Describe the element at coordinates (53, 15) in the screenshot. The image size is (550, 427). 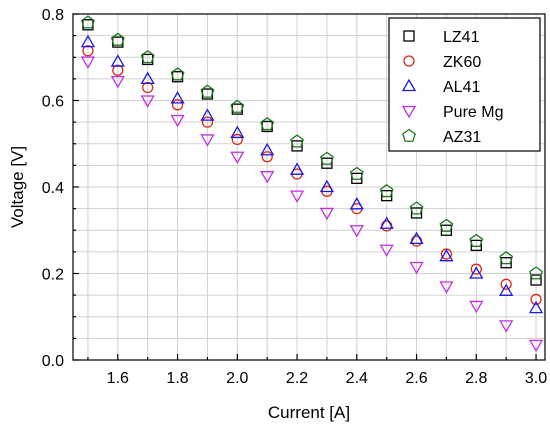
I see `y-tick-label: 0.8` at that location.